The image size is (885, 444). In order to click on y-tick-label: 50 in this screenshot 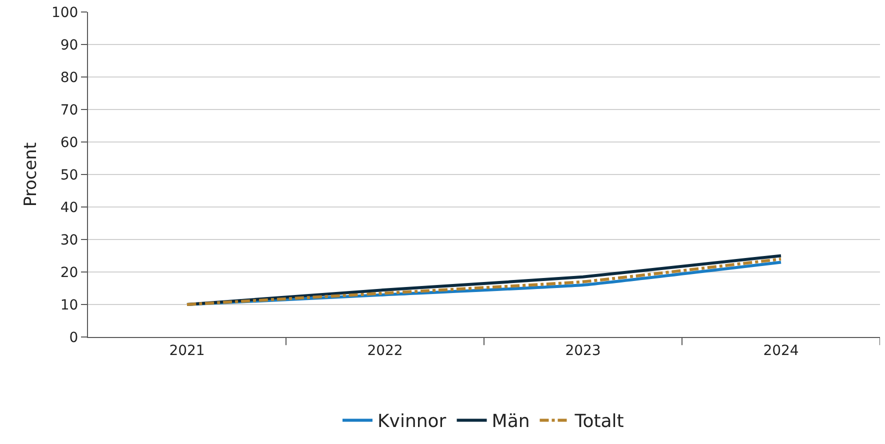, I will do `click(69, 175)`.